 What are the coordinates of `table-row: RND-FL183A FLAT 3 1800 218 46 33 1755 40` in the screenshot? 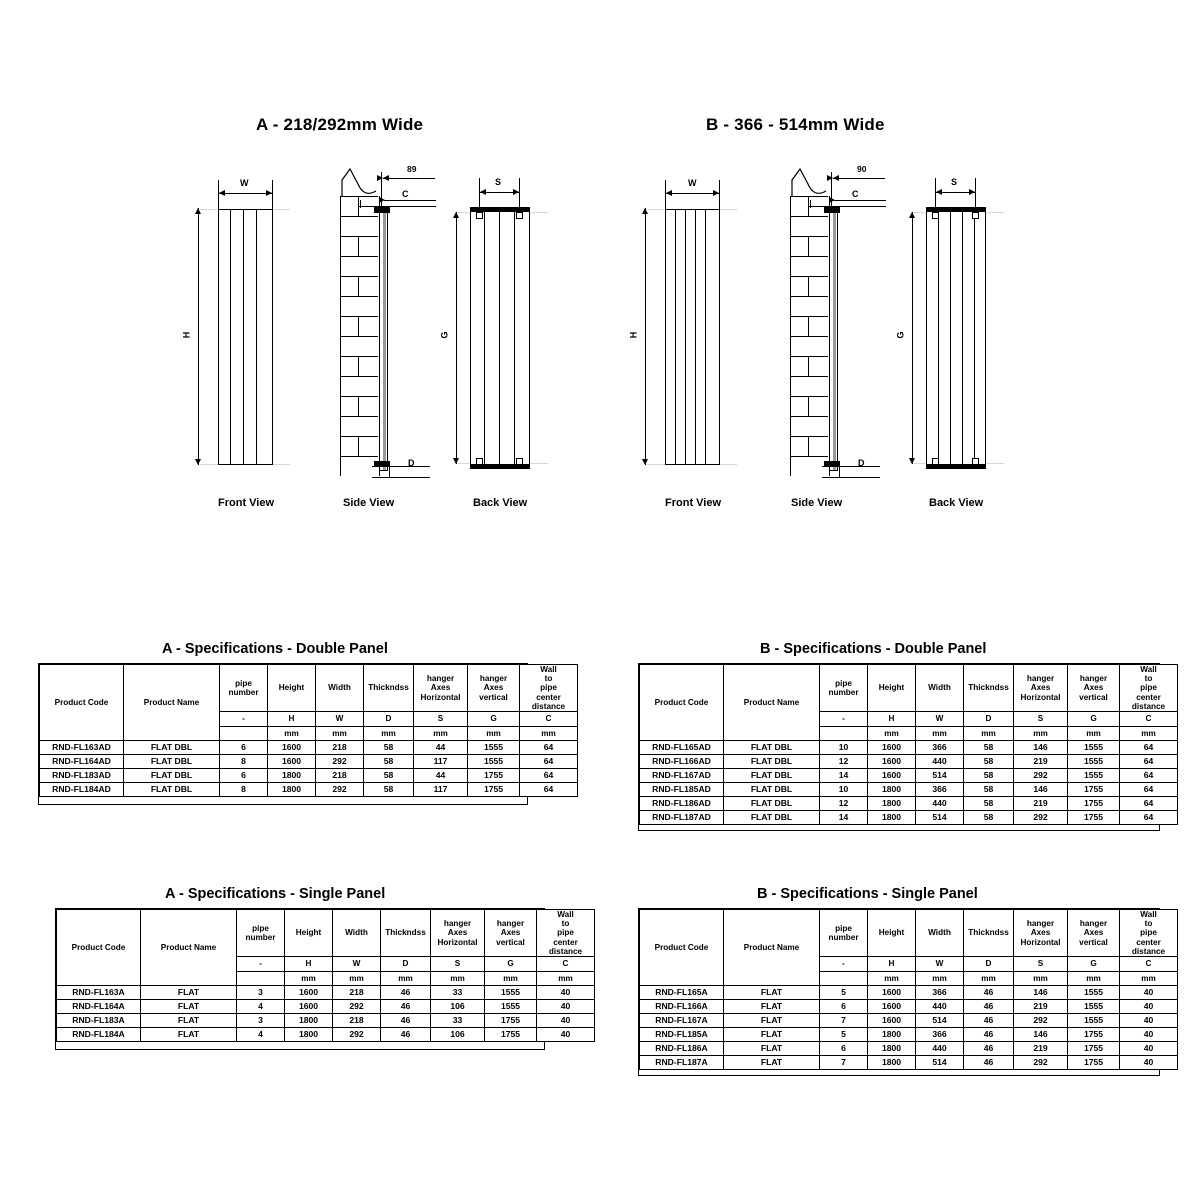 It's located at (325, 1020).